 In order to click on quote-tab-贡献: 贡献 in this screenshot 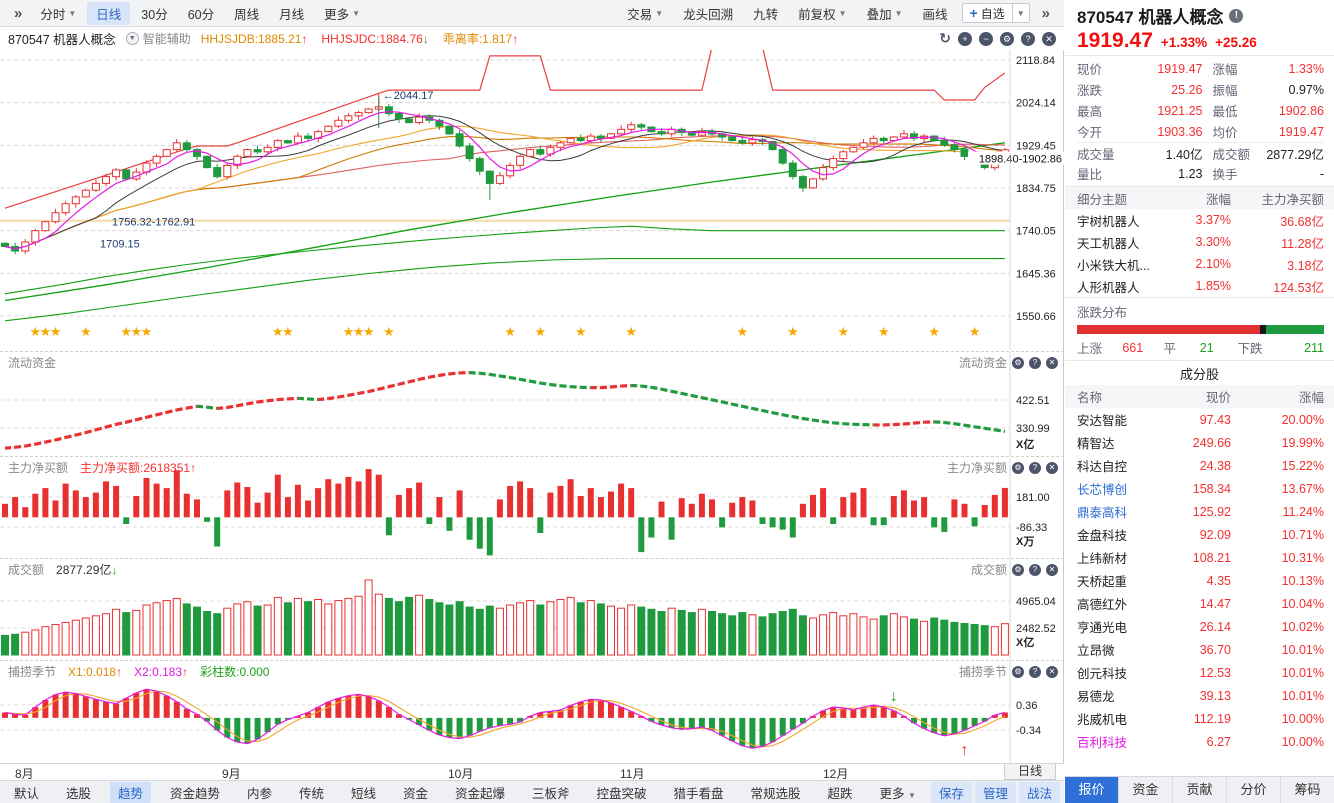, I will do `click(1200, 790)`.